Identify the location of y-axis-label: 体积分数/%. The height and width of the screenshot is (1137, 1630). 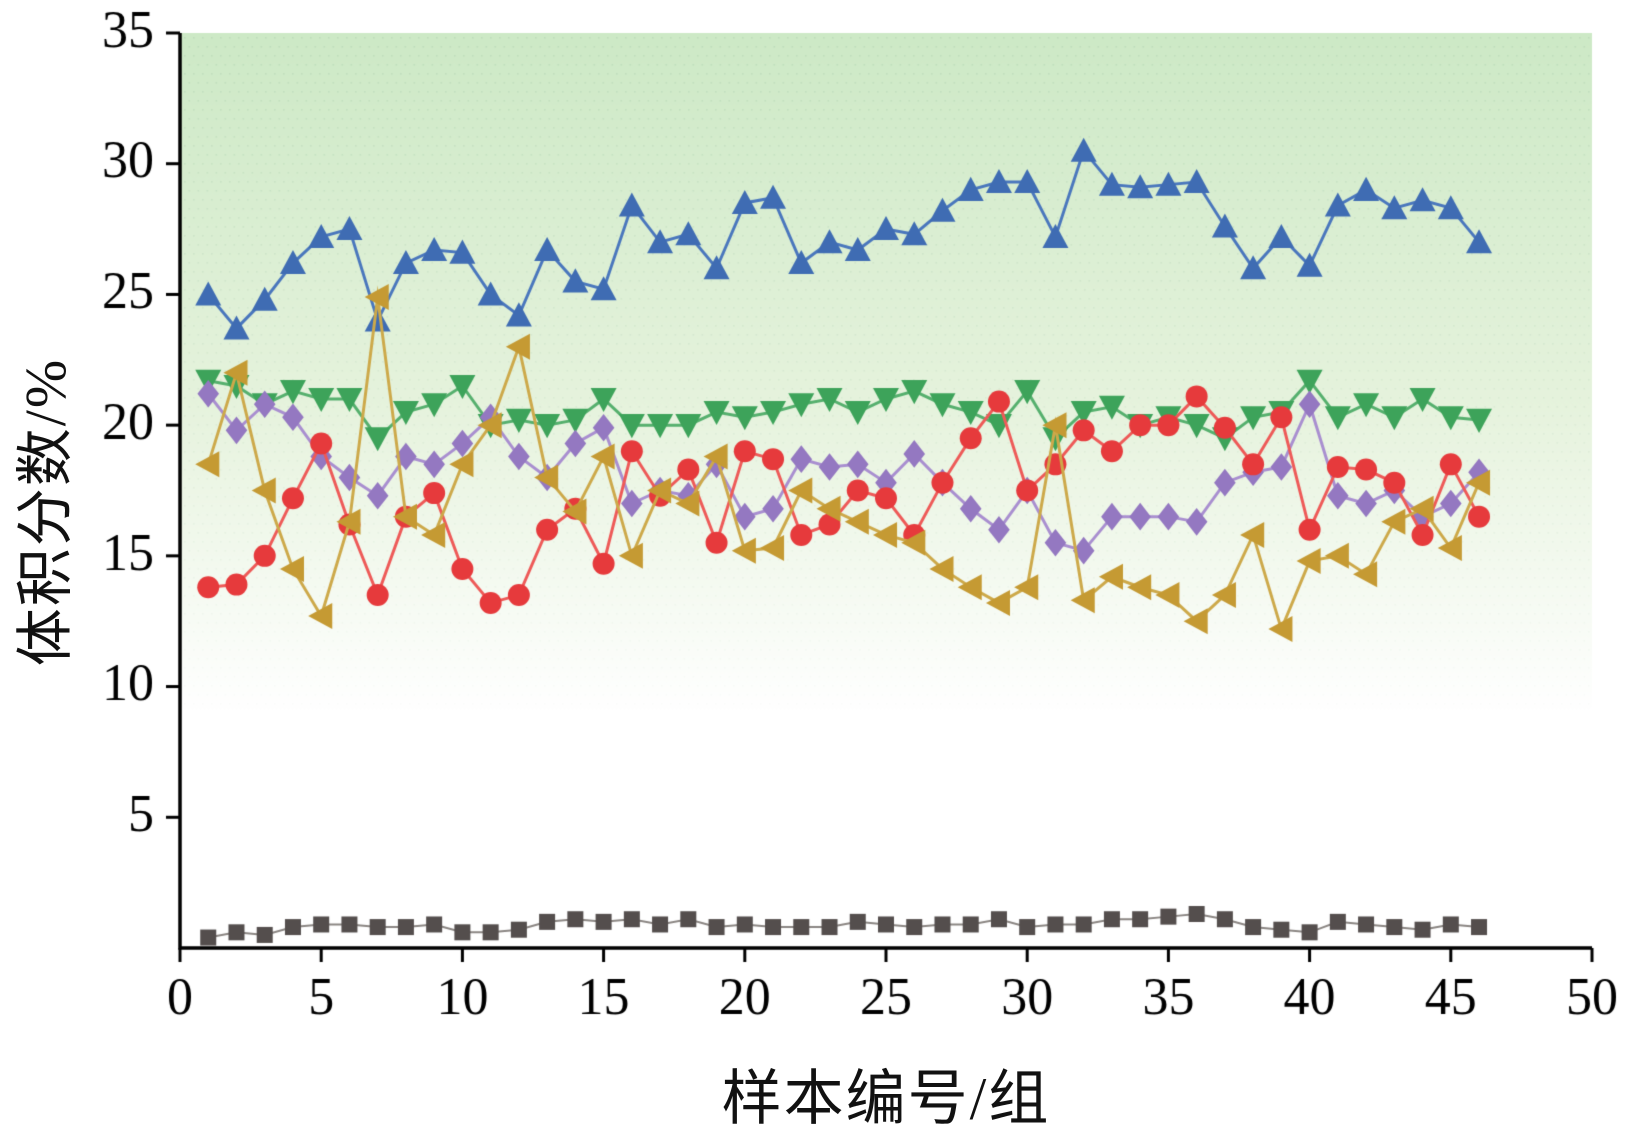
(45, 512).